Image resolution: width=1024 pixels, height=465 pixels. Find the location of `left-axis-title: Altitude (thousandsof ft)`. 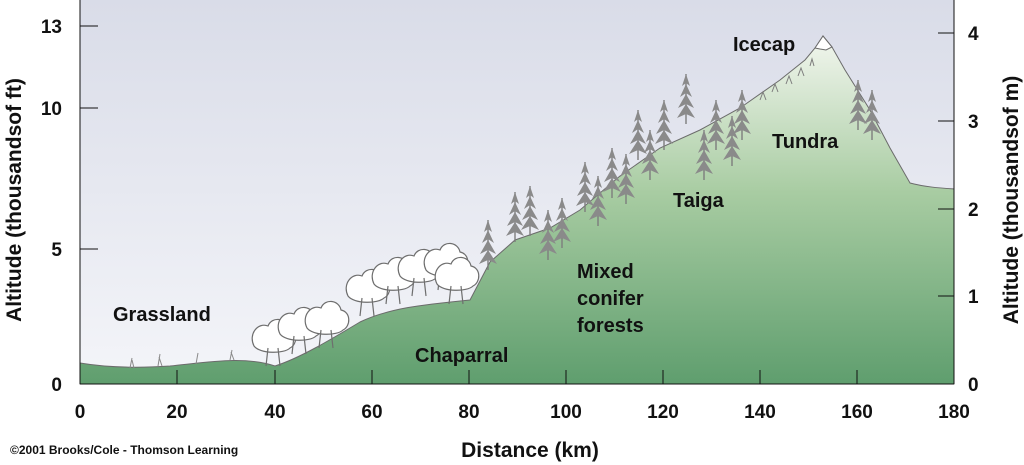

left-axis-title: Altitude (thousandsof ft) is located at coordinates (14, 200).